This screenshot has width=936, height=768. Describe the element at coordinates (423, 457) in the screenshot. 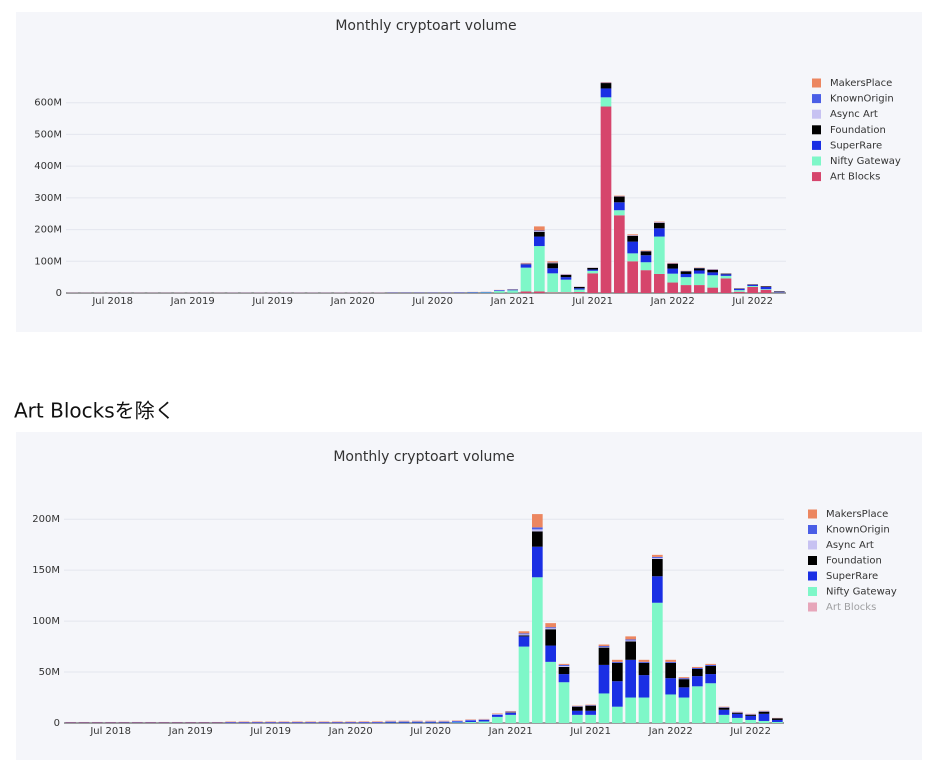

I see `chart-title: Monthly cryptoart volume` at that location.